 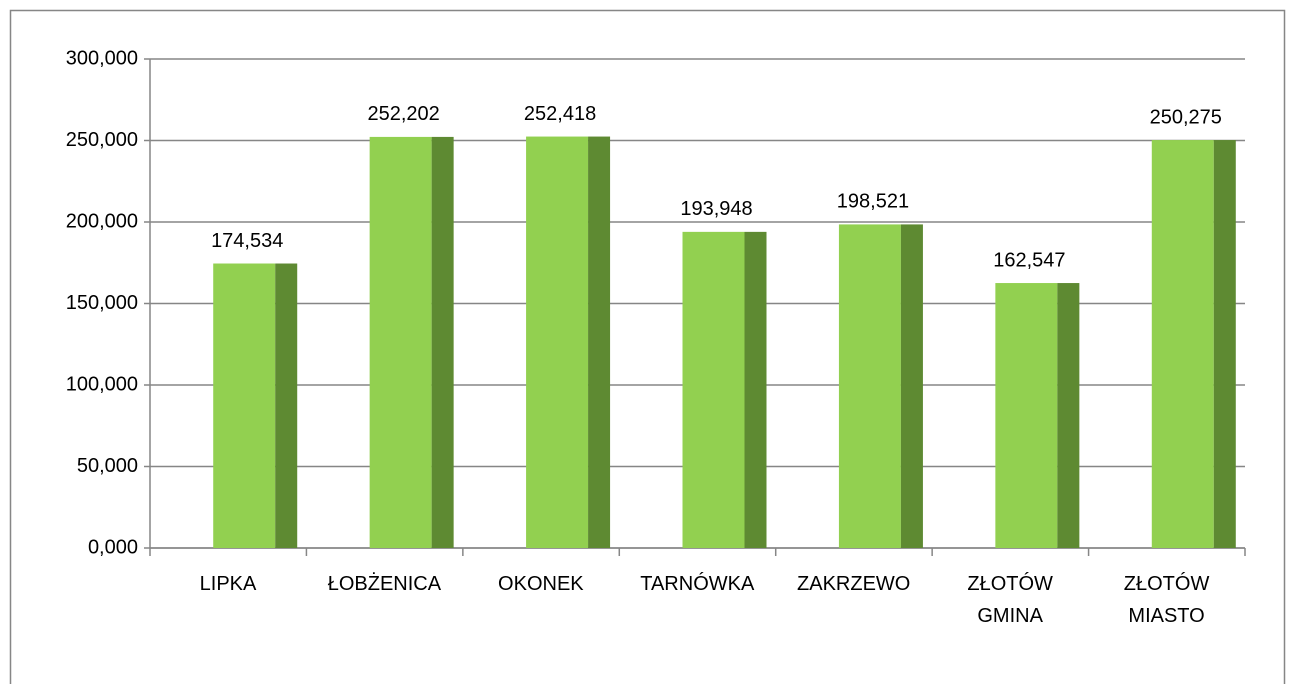 What do you see at coordinates (541, 584) in the screenshot?
I see `x-tick-label: OKONEK` at bounding box center [541, 584].